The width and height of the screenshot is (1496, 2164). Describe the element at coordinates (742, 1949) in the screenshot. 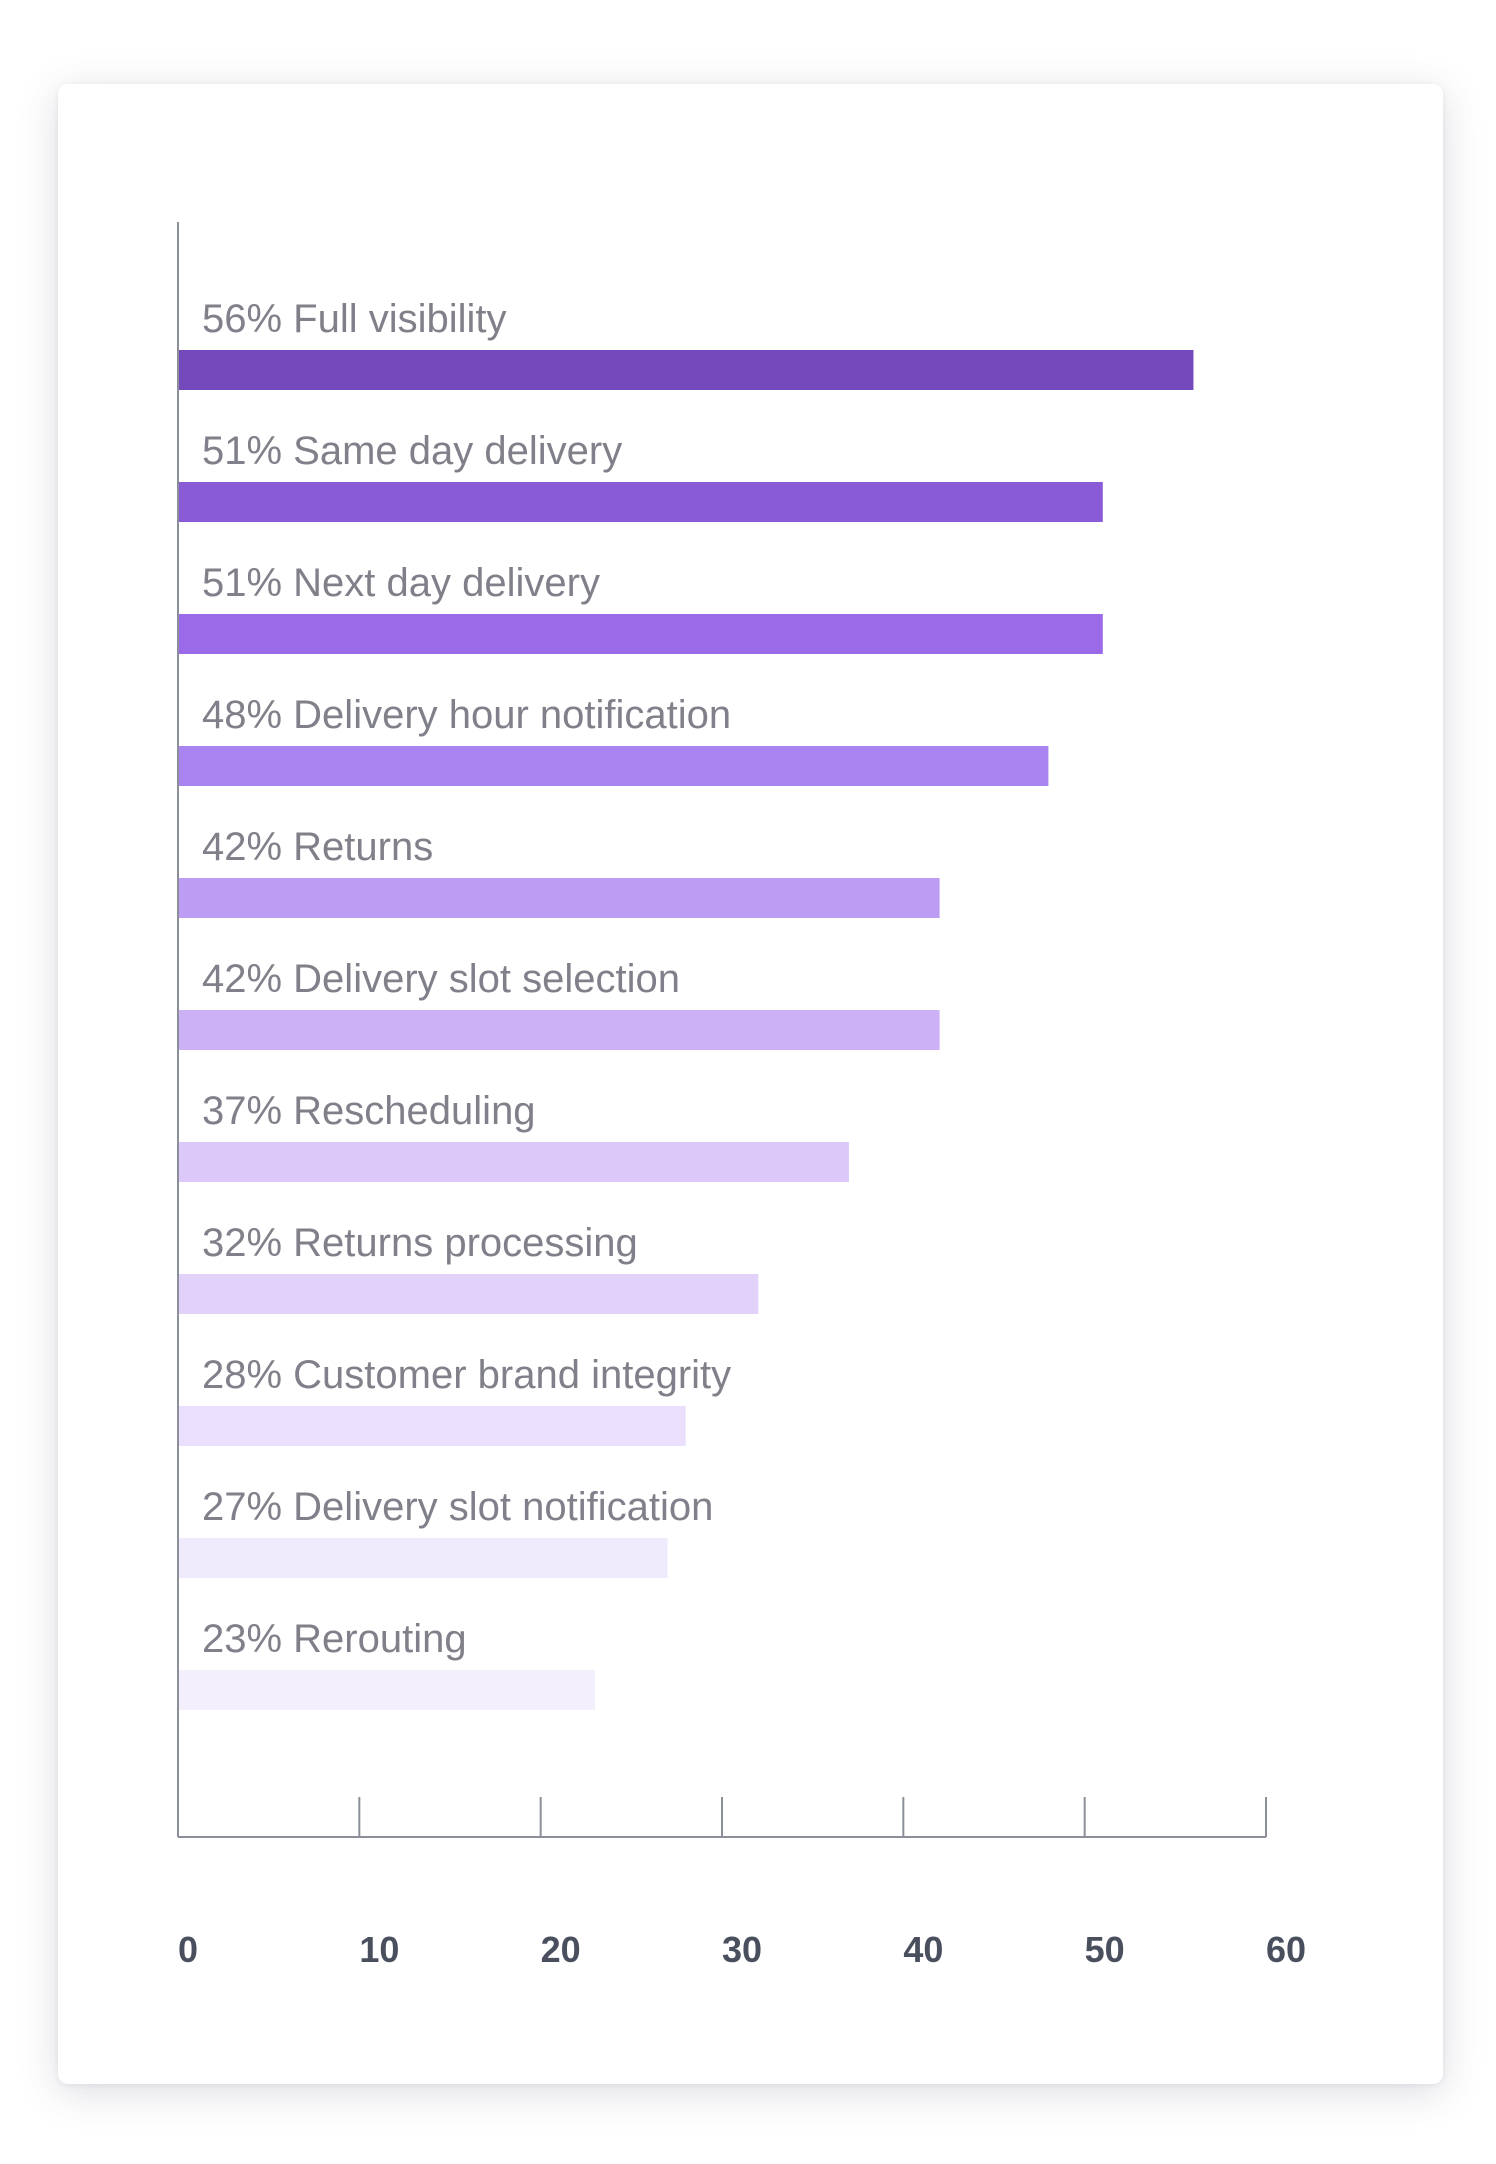

I see `x-tick-label-30: 30` at that location.